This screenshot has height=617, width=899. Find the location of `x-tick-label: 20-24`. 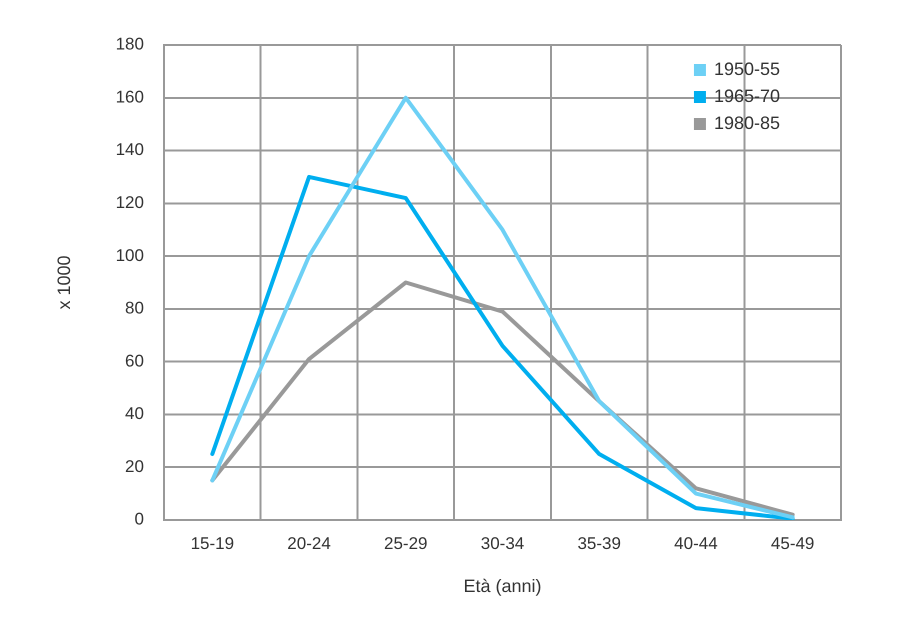

x-tick-label: 20-24 is located at coordinates (309, 543).